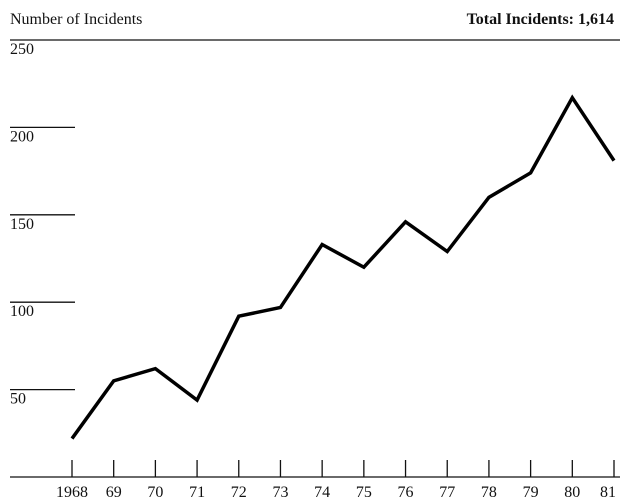 The image size is (620, 501). Describe the element at coordinates (280, 492) in the screenshot. I see `x-tick-label: 73` at that location.